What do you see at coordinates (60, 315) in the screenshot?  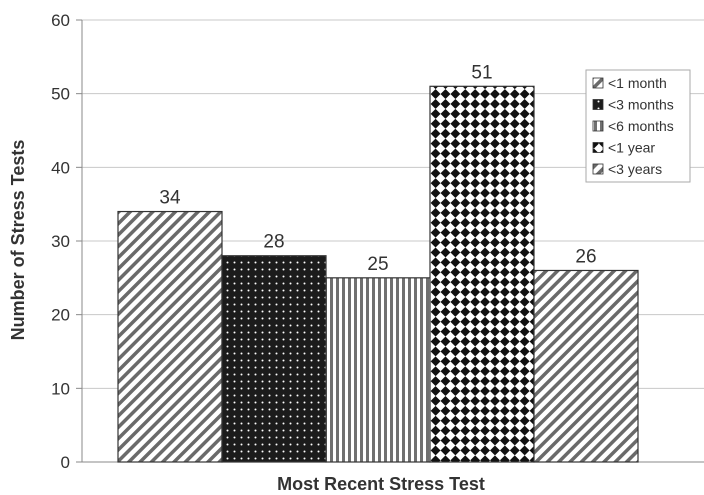 I see `y-tick-label: 20` at bounding box center [60, 315].